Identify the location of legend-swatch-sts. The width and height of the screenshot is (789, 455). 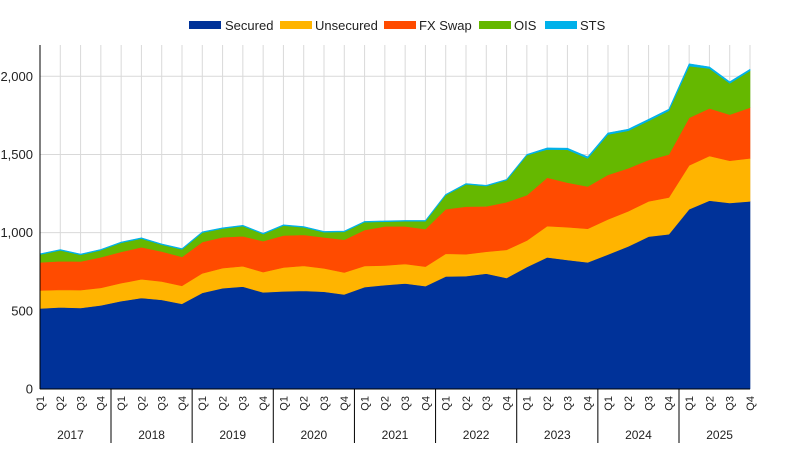
(561, 25).